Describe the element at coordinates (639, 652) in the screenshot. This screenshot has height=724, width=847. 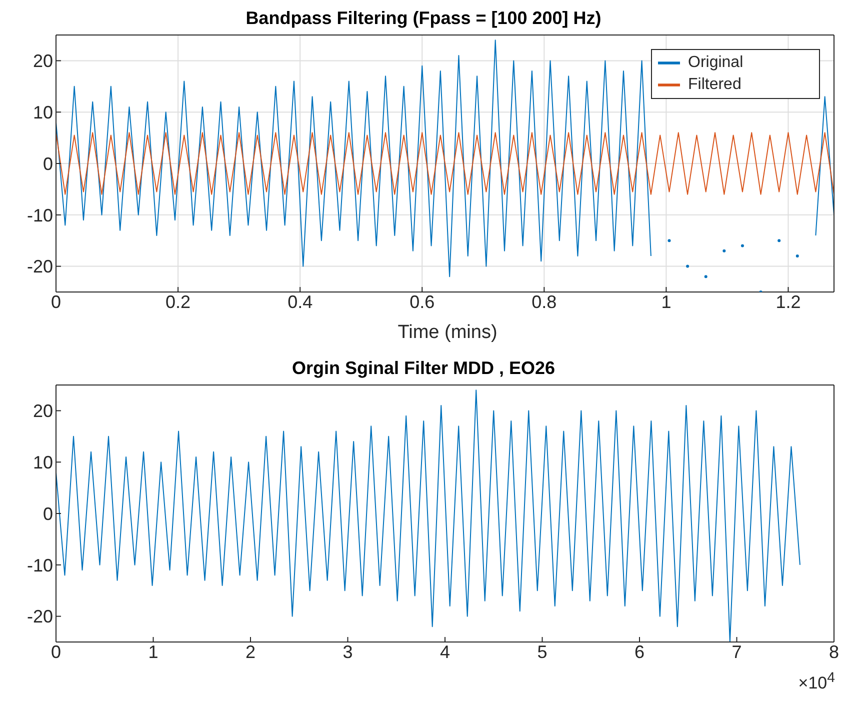
I see `x-tick-label: 6` at that location.